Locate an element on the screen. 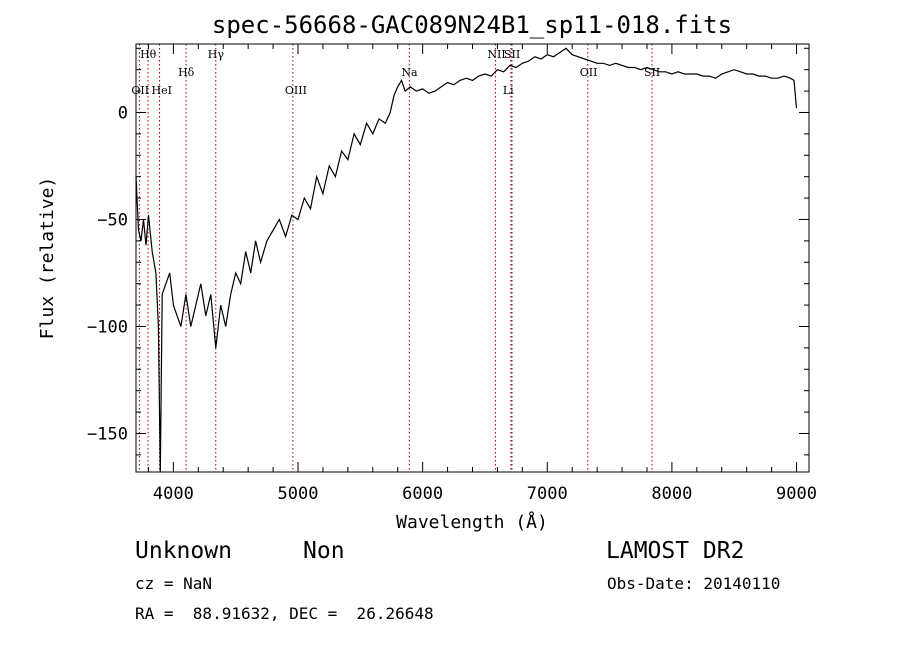  chart-title: spec-56668-GAC089N24B1_sp11-018.fits is located at coordinates (472, 25).